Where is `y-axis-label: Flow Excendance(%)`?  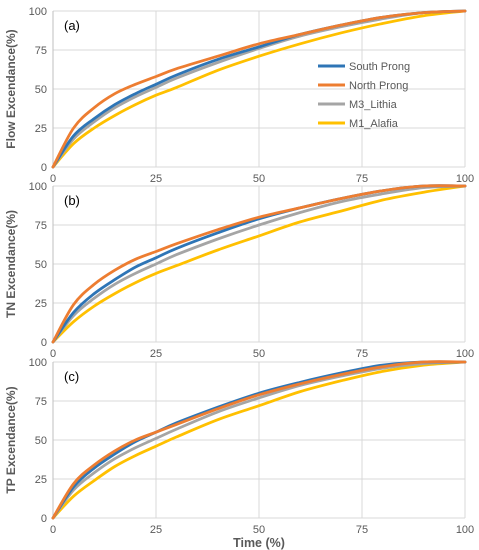 y-axis-label: Flow Excendance(%) is located at coordinates (11, 88).